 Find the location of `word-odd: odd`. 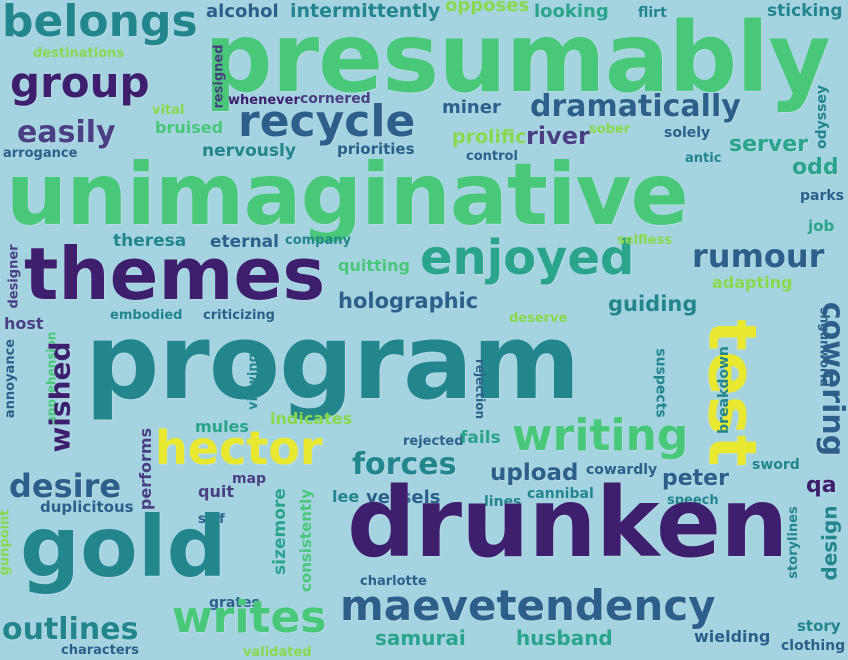

word-odd: odd is located at coordinates (815, 167).